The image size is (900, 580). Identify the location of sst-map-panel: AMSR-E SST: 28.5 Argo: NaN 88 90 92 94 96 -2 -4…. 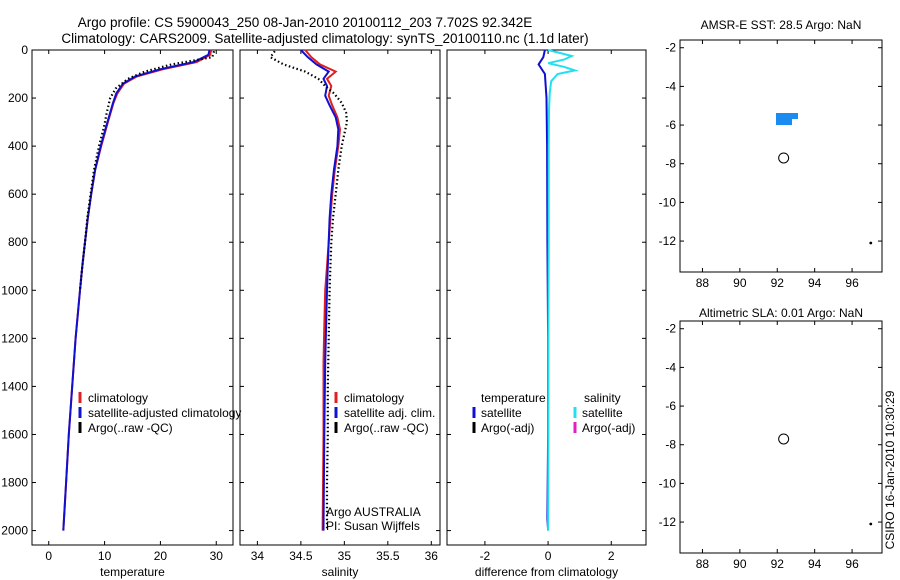
(771, 154).